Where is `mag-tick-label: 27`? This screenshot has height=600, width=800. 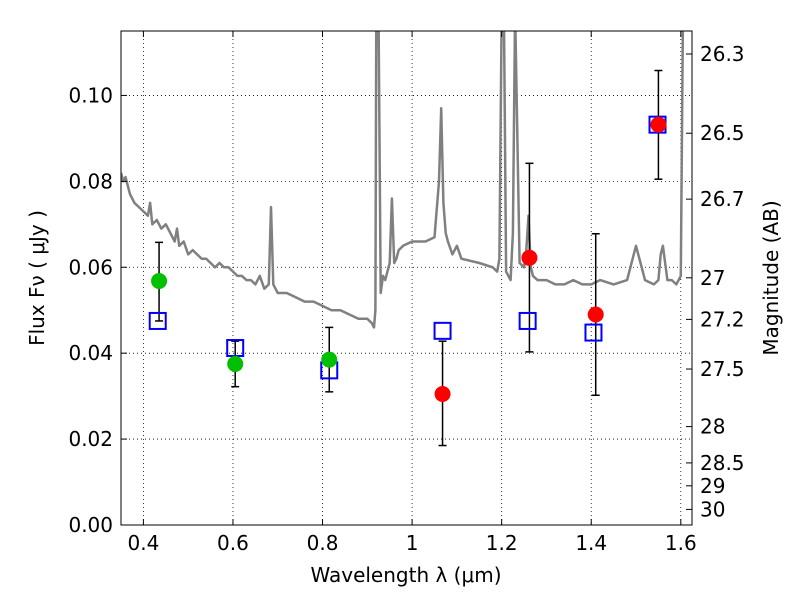 mag-tick-label: 27 is located at coordinates (712, 278).